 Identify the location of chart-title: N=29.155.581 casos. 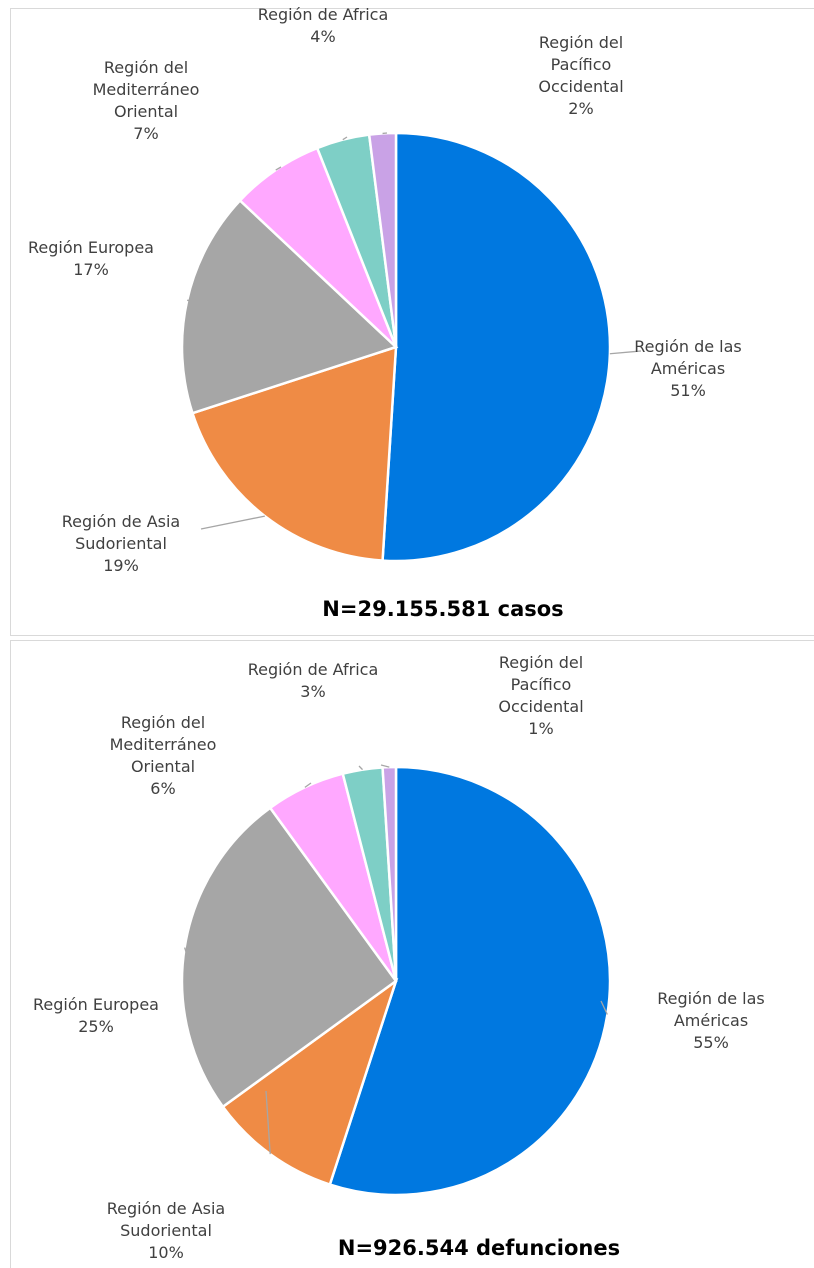
(443, 609).